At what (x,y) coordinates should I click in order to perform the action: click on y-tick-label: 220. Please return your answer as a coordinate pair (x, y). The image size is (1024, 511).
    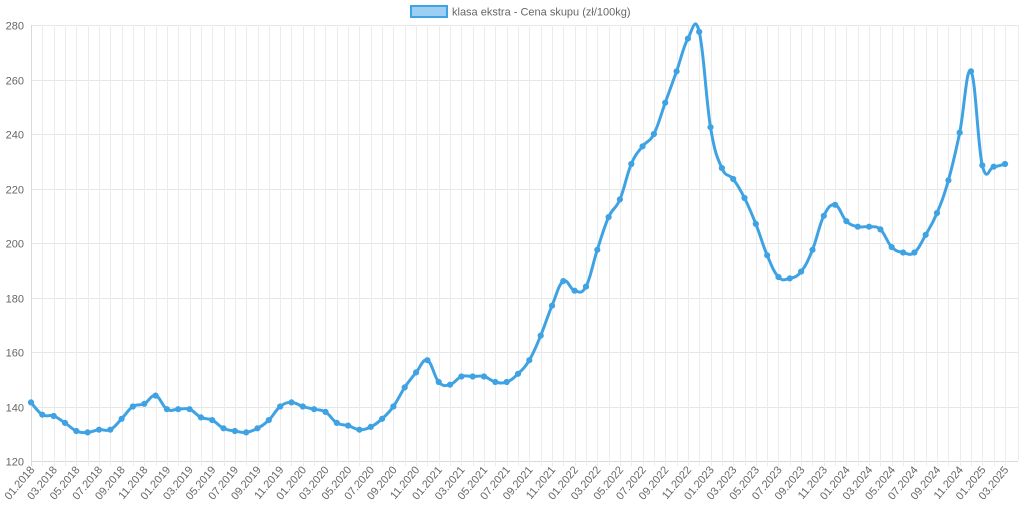
    Looking at the image, I should click on (15, 191).